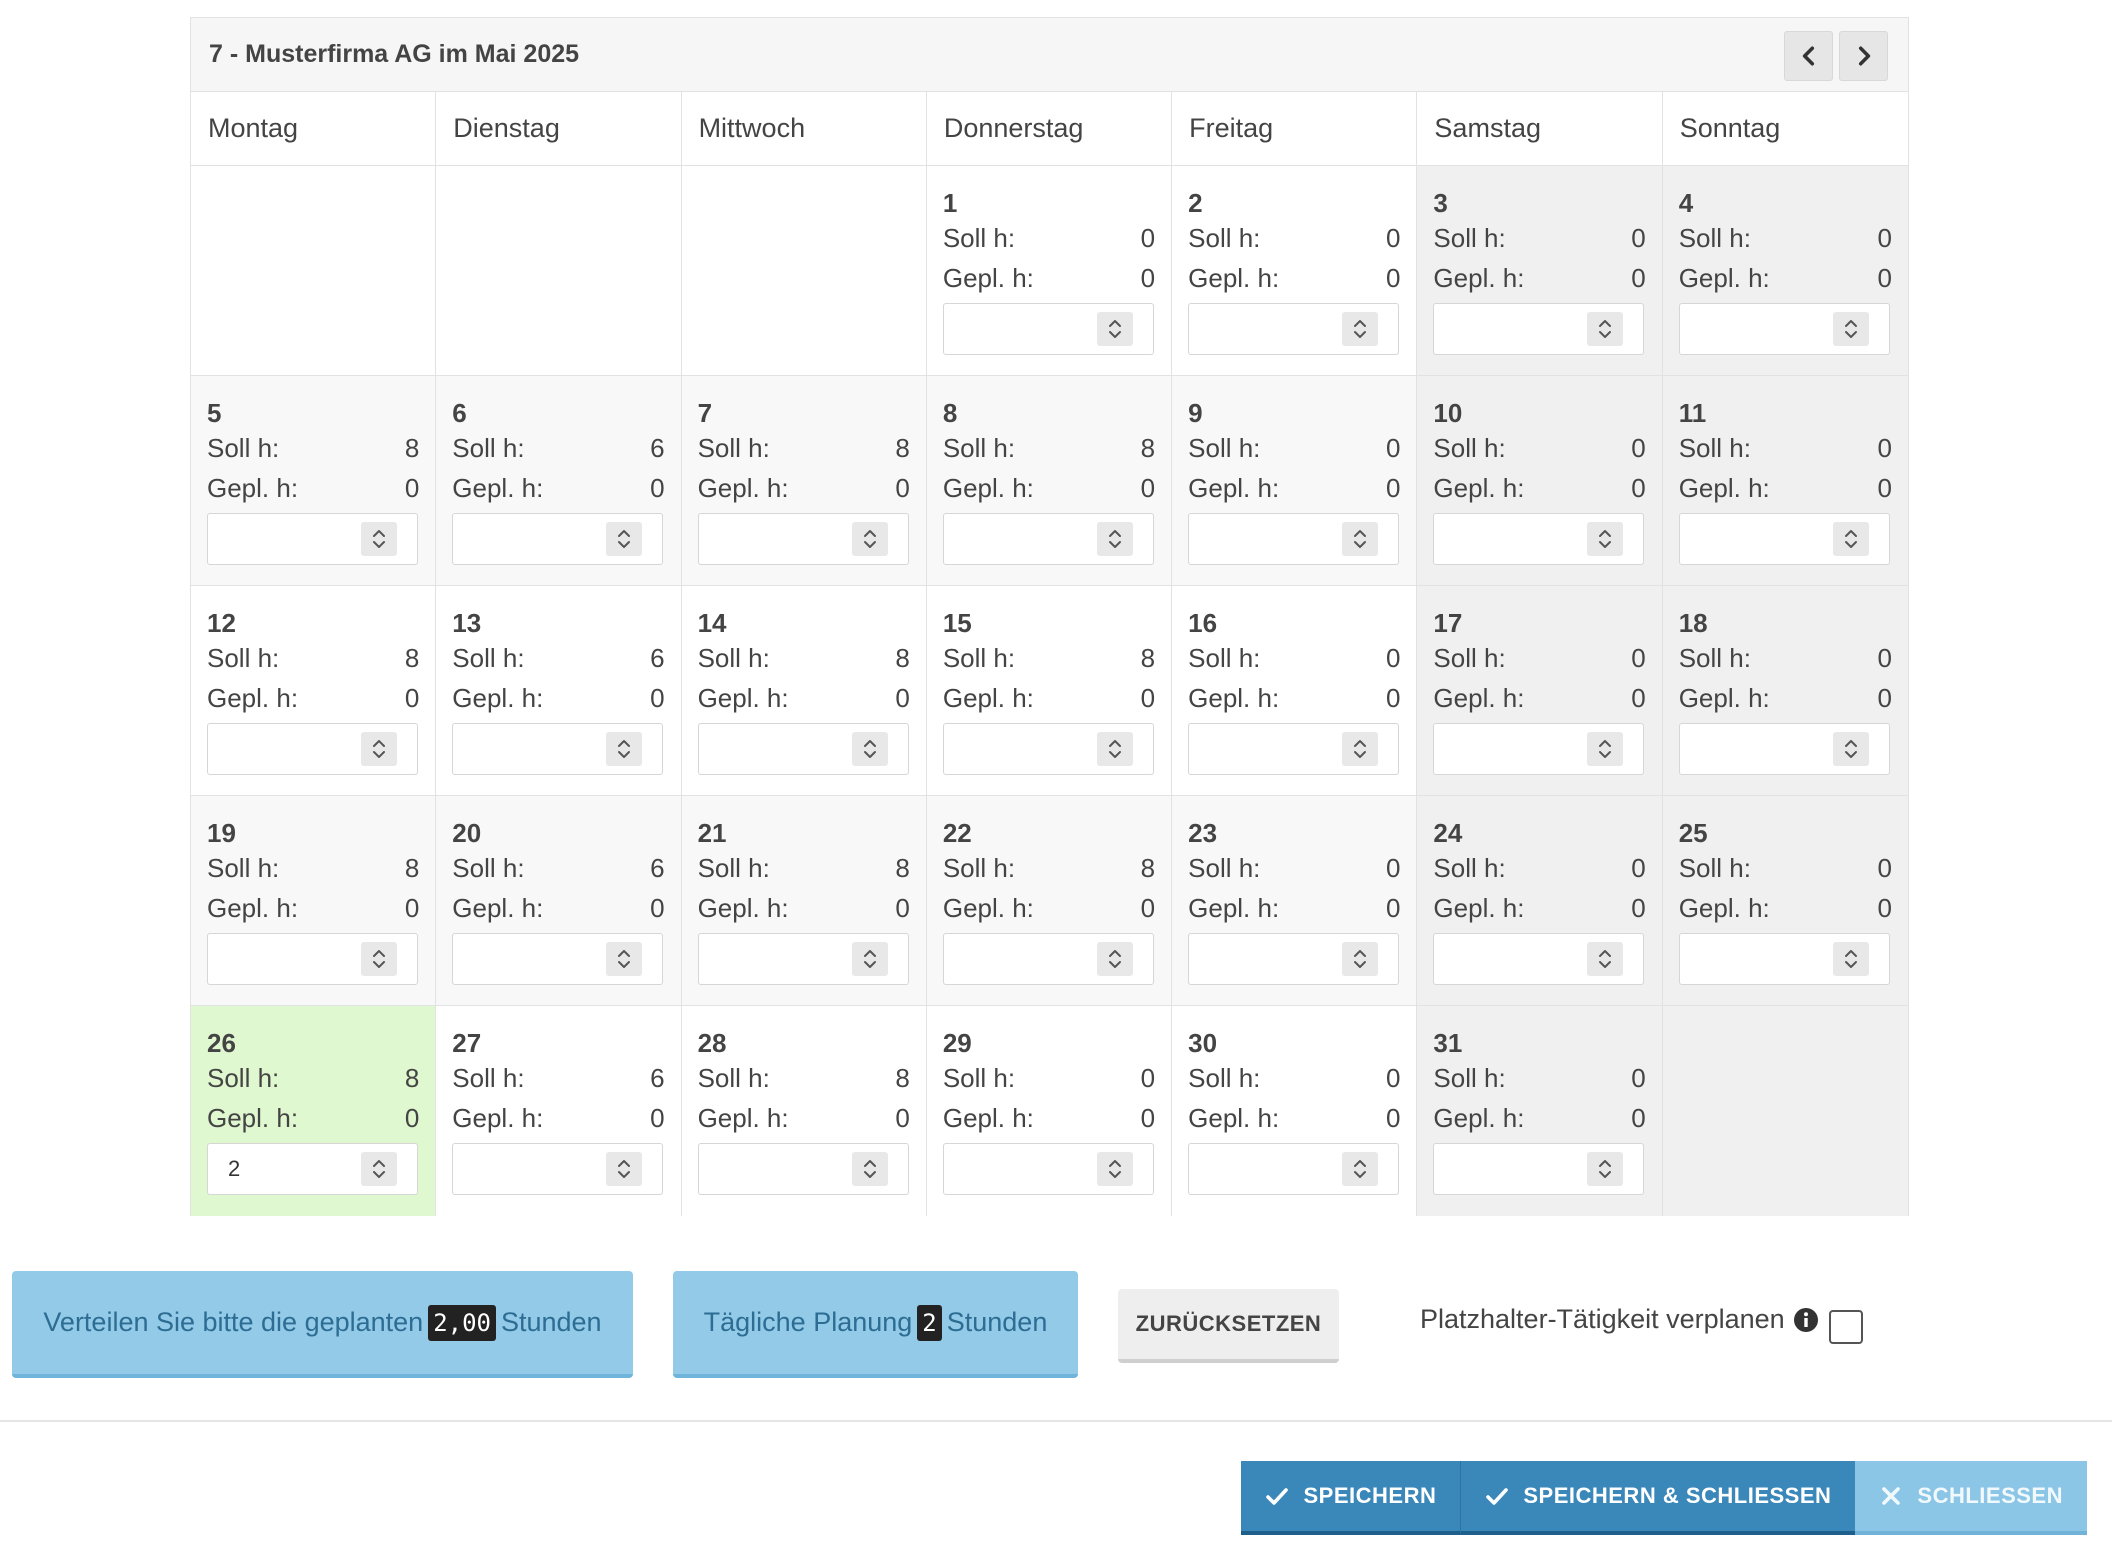 Image resolution: width=2112 pixels, height=1546 pixels. What do you see at coordinates (1971, 1498) in the screenshot?
I see `close-button: SCHLIESSEN` at bounding box center [1971, 1498].